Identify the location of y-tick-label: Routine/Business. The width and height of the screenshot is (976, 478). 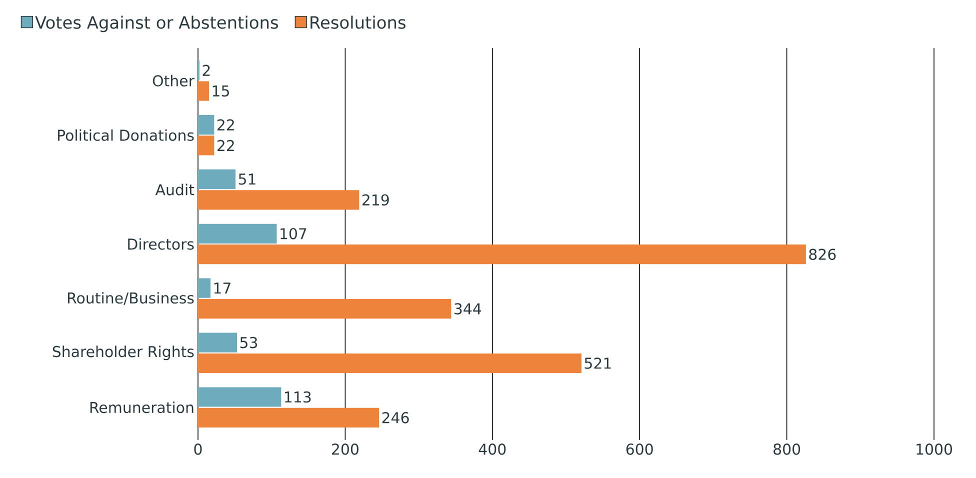
(131, 298).